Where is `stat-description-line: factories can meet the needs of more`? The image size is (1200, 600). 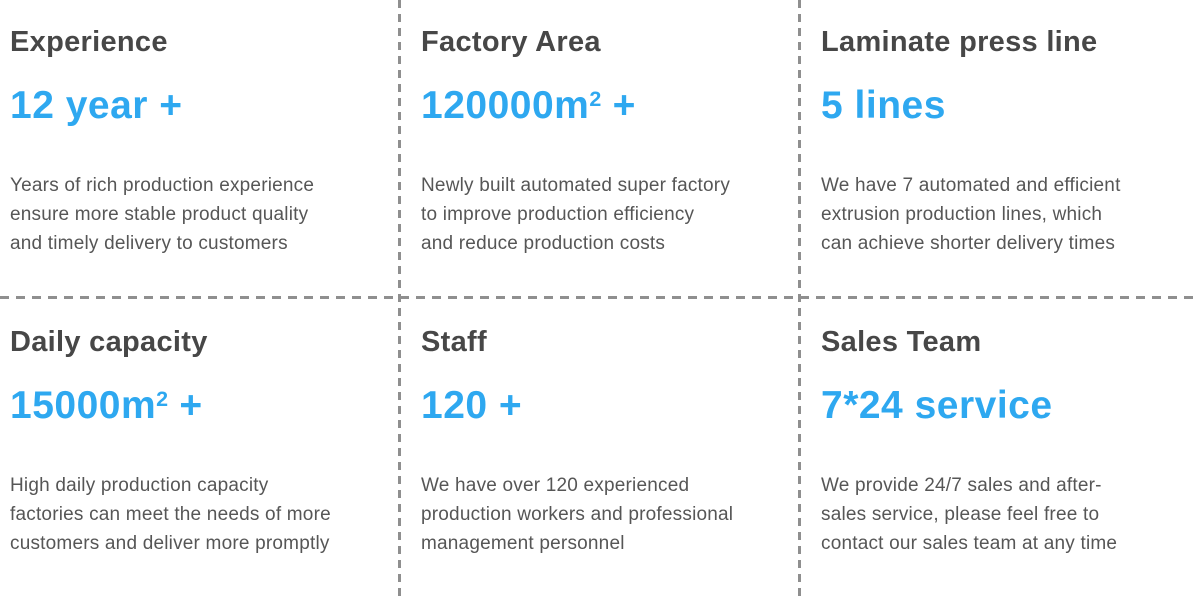 stat-description-line: factories can meet the needs of more is located at coordinates (170, 514).